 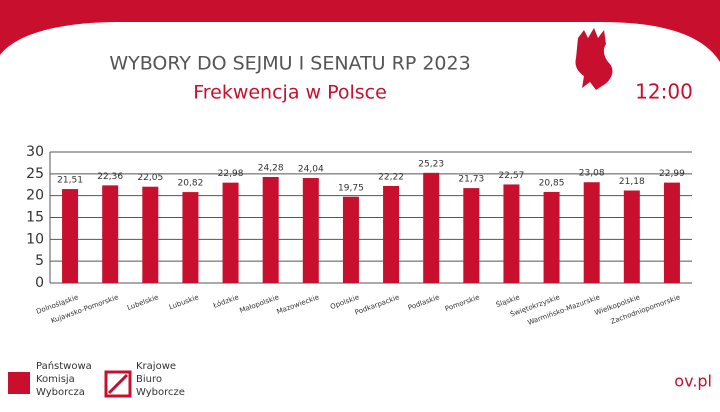 What do you see at coordinates (431, 164) in the screenshot?
I see `value-label: 25,23` at bounding box center [431, 164].